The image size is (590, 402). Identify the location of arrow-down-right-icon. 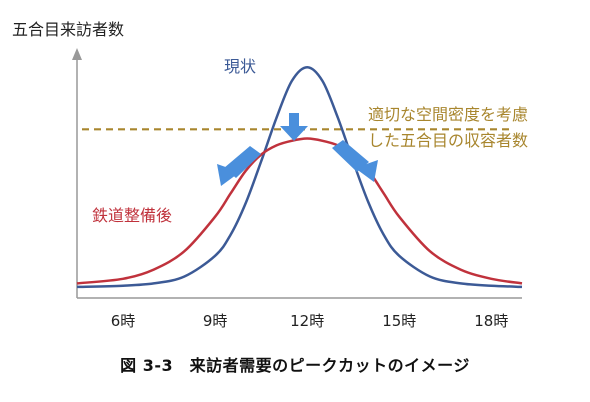
(355, 161).